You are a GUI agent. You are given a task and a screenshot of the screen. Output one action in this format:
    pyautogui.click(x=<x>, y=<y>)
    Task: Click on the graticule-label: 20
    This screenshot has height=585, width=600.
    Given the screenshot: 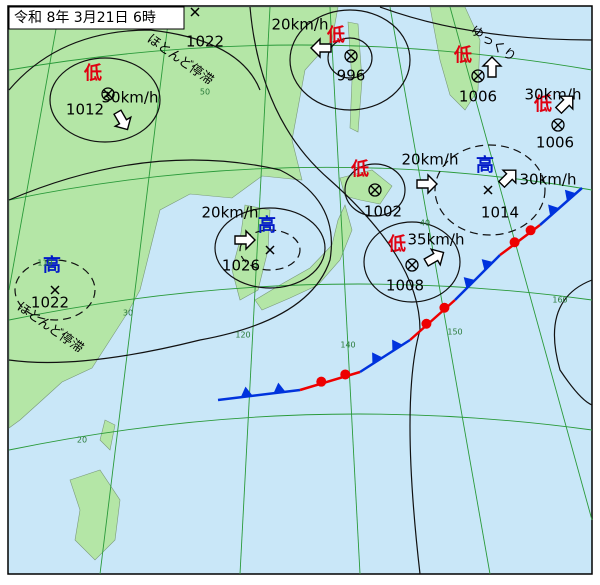 What is the action you would take?
    pyautogui.click(x=82, y=440)
    